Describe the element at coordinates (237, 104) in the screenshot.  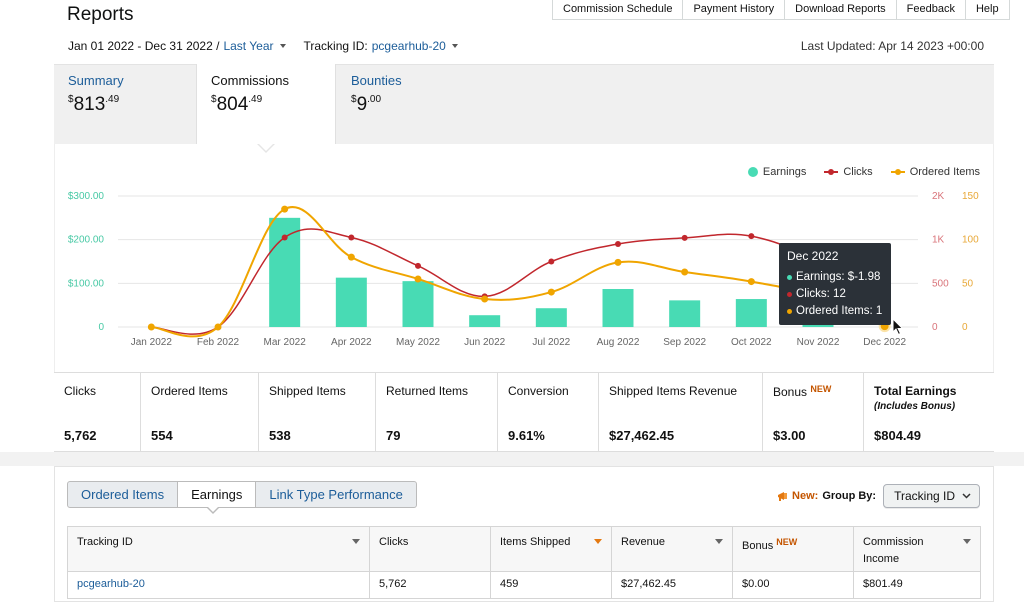
I see `commissions-amount: $804.49` at that location.